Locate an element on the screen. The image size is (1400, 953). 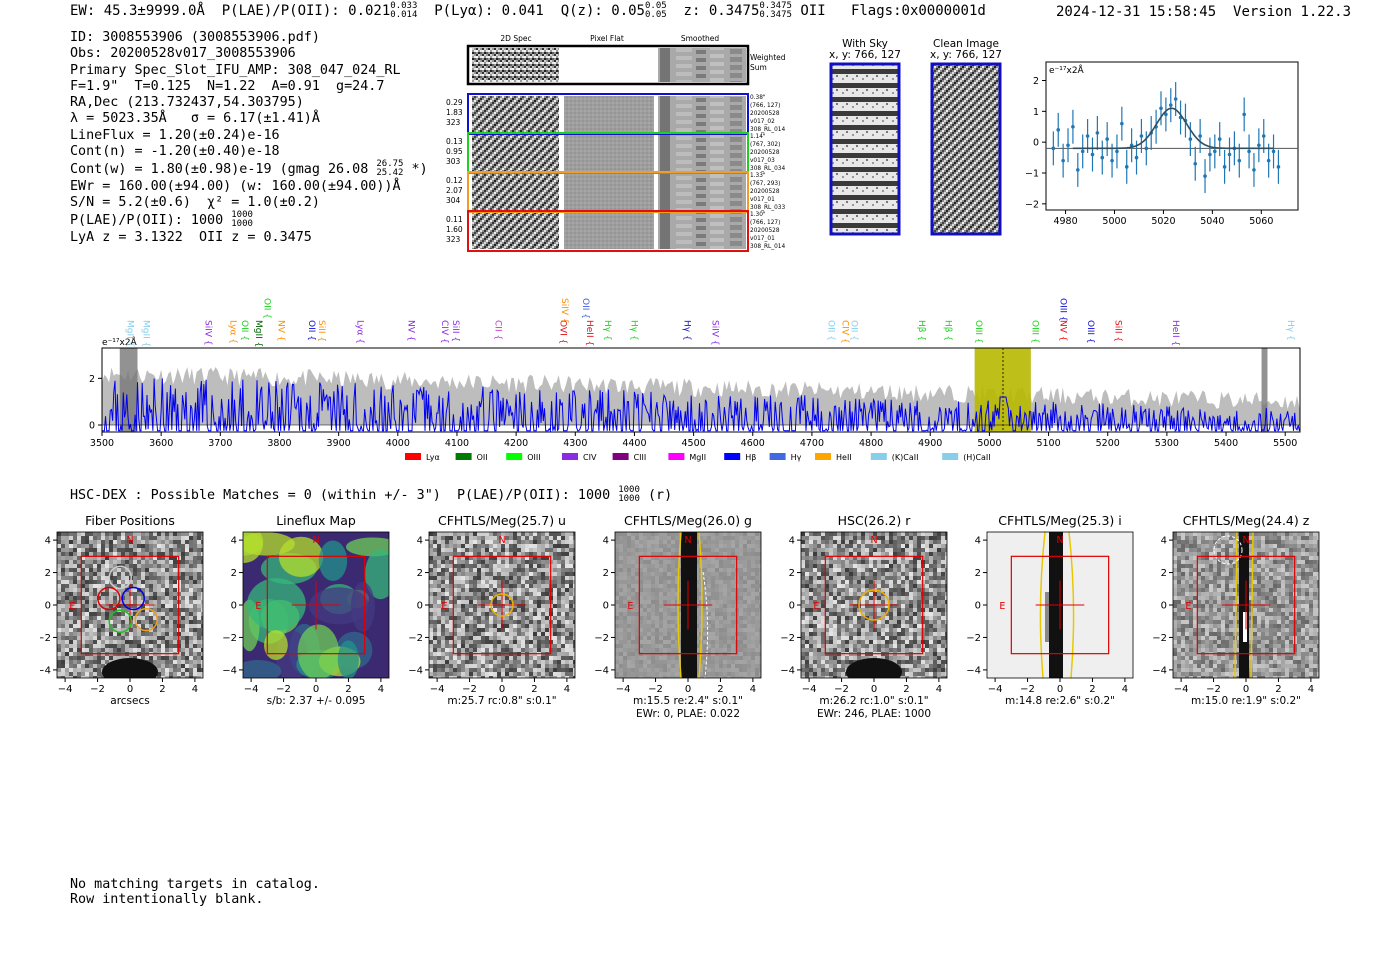
spectrum-ytick-label: 0 is located at coordinates (92, 426).